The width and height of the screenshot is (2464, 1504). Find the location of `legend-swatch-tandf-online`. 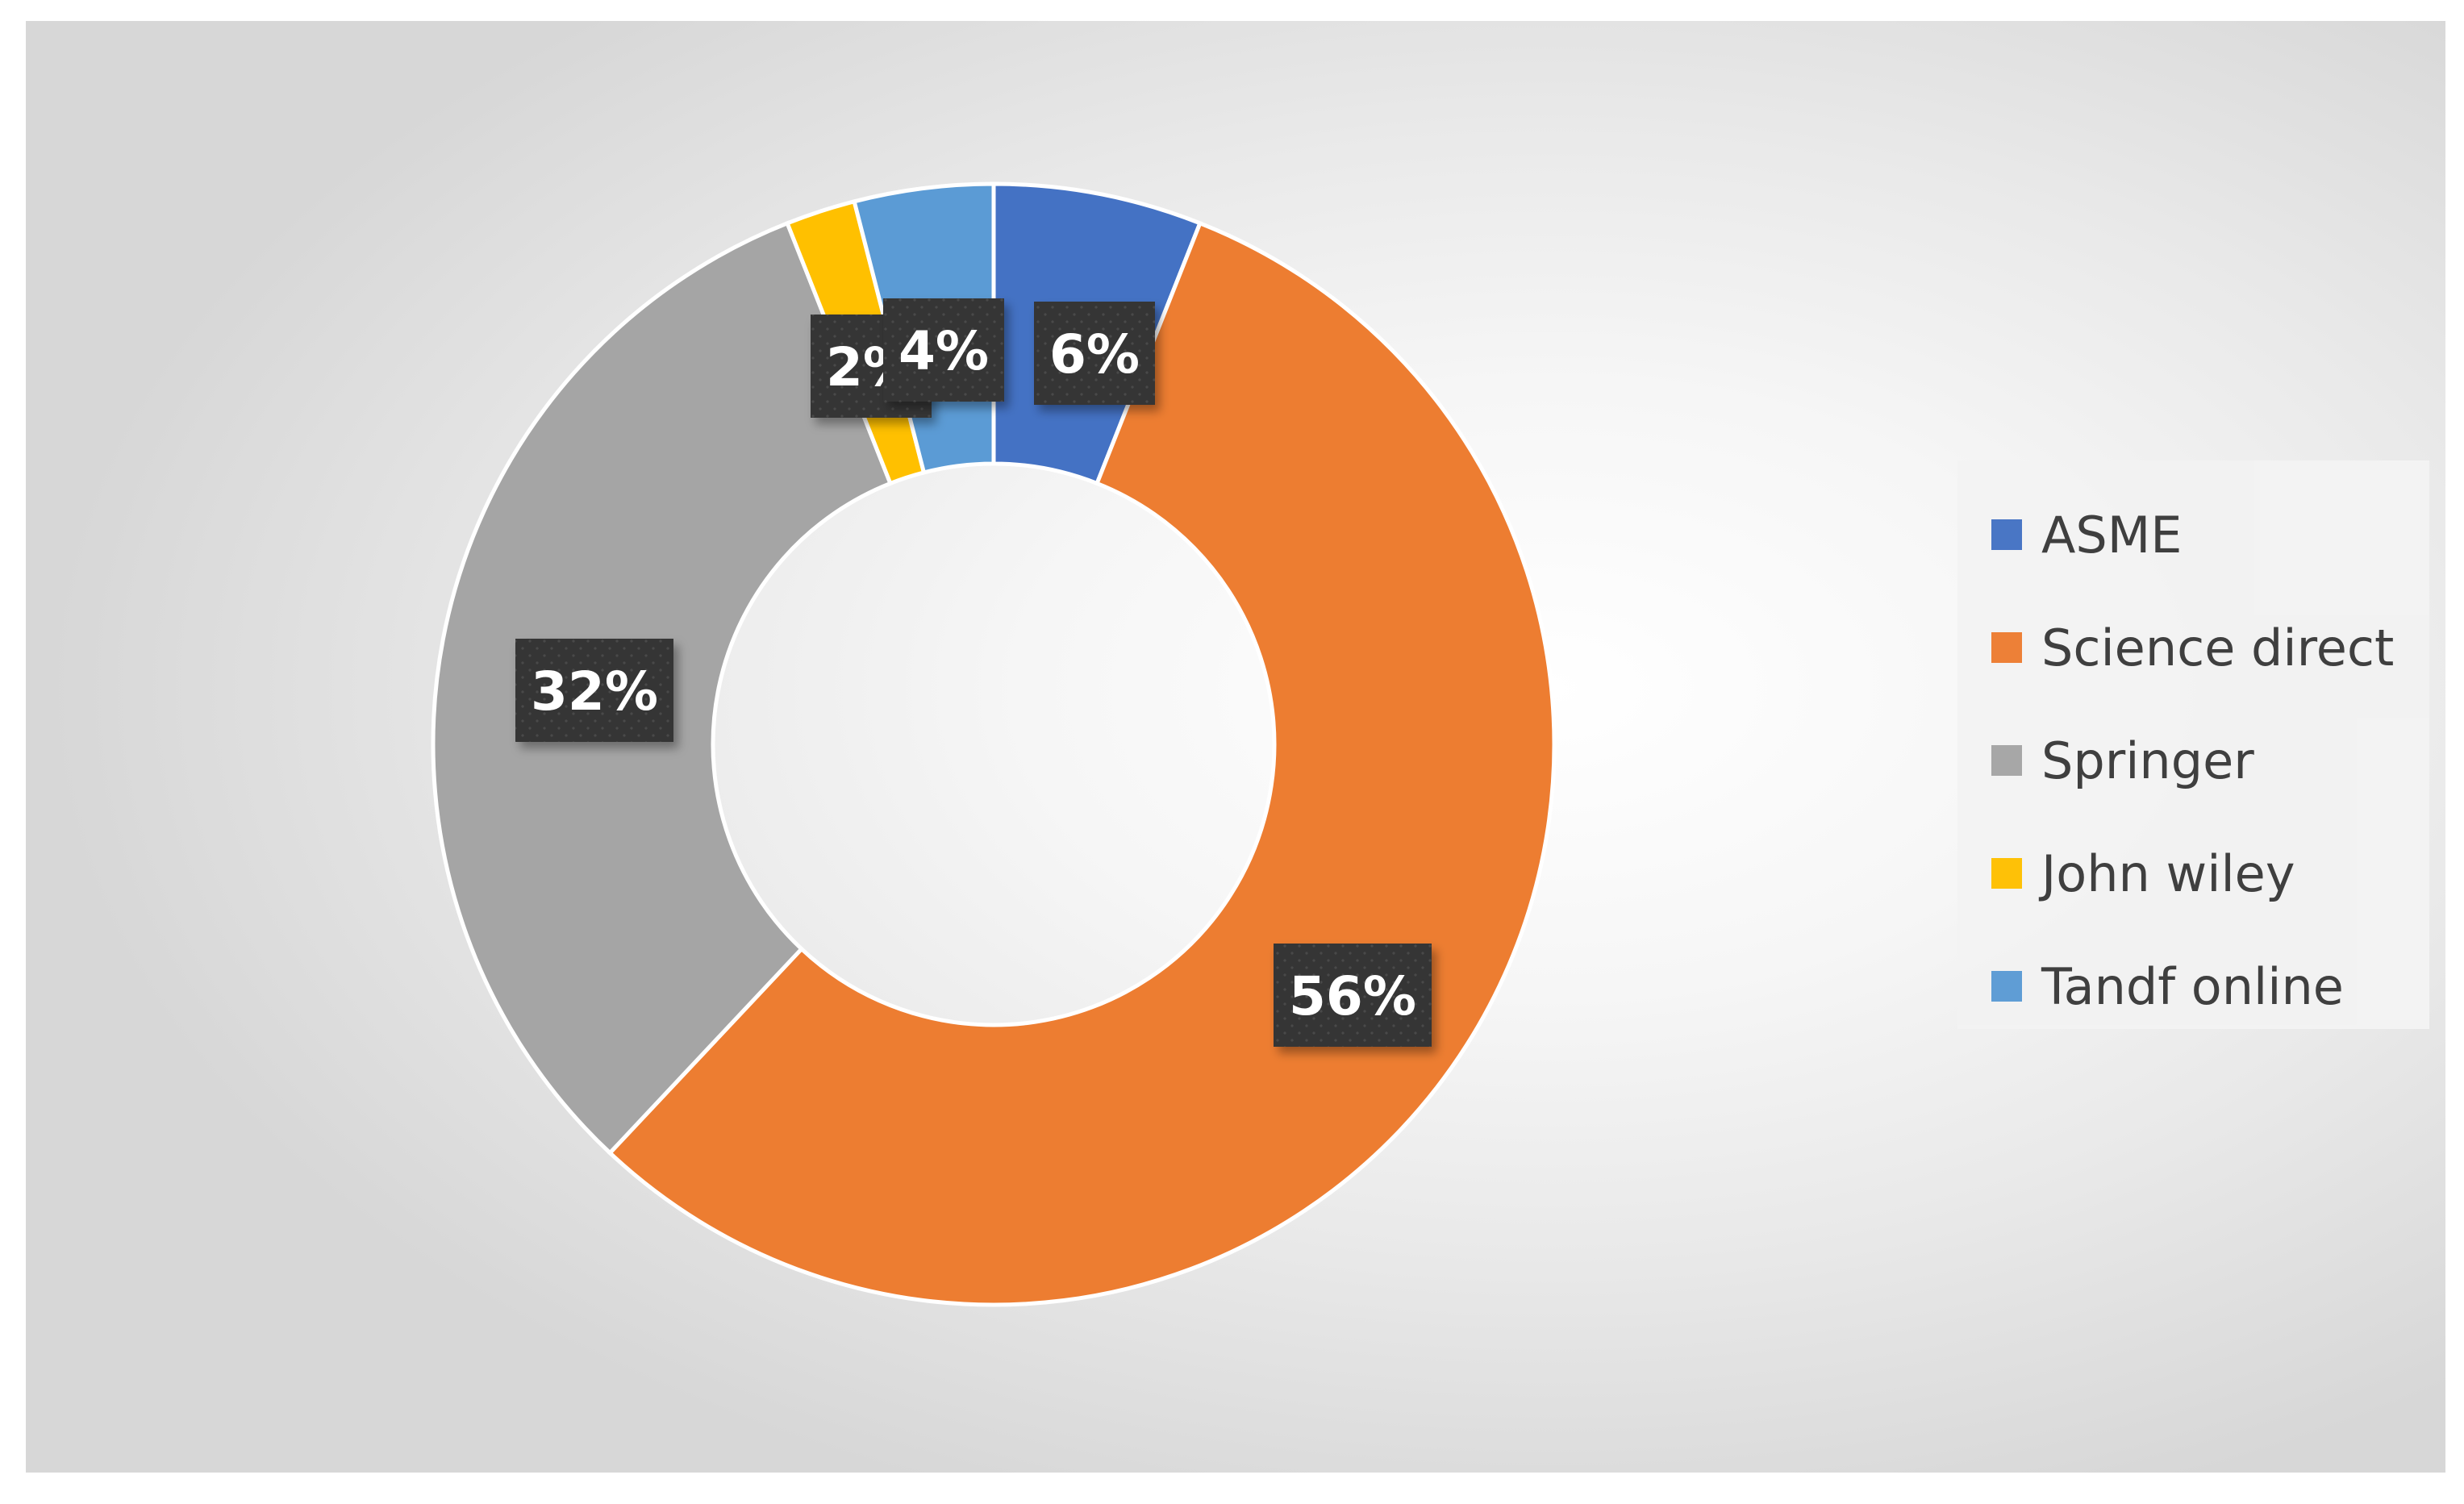

legend-swatch-tandf-online is located at coordinates (2006, 986).